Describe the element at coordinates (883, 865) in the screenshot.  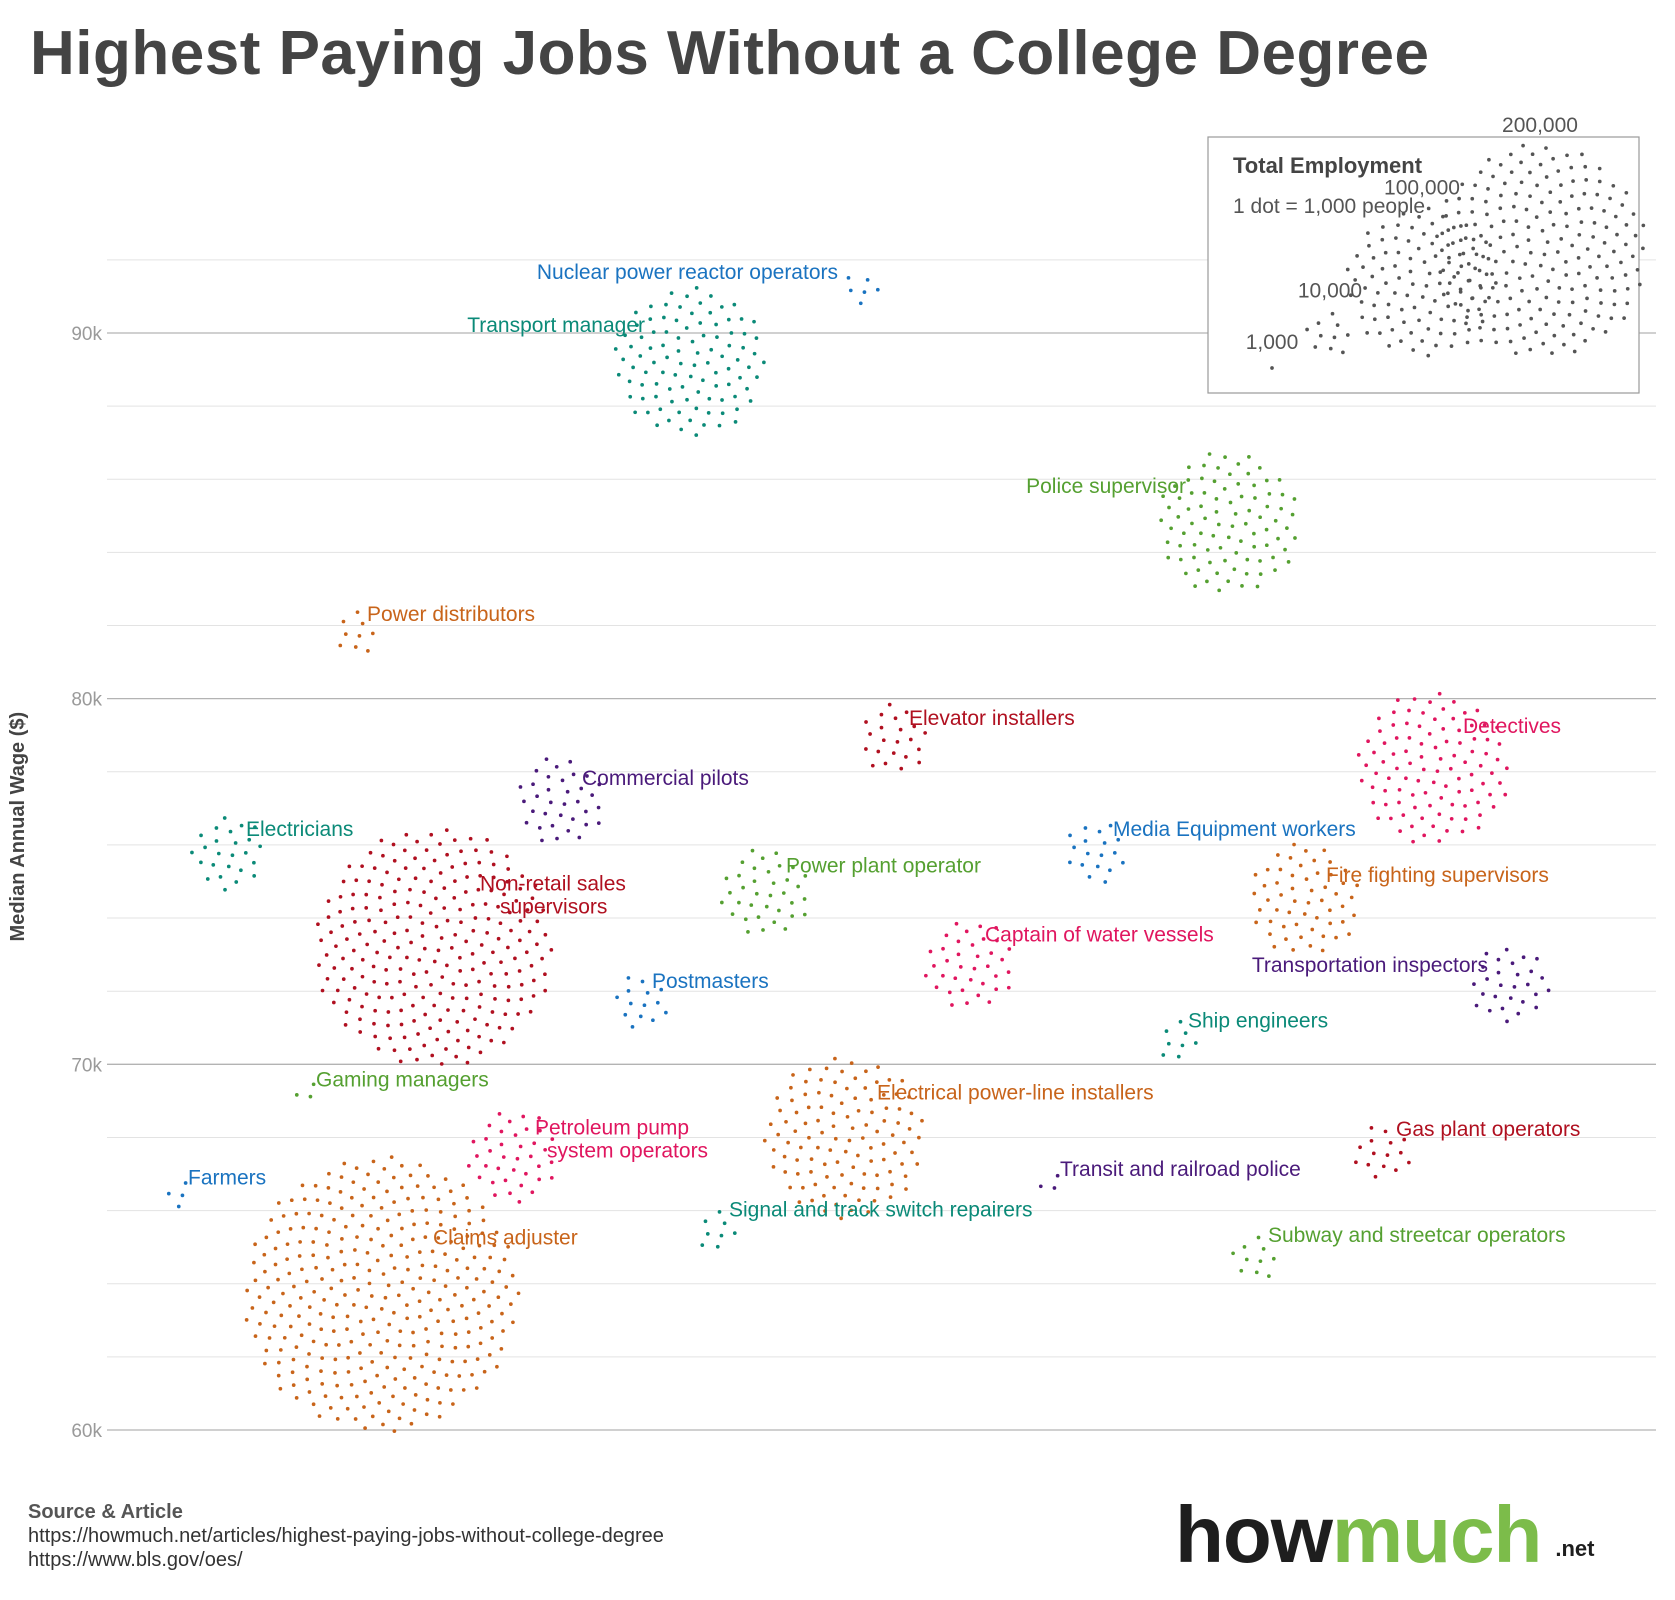
I see `job-label-power-plant-operator: Power plant operator` at that location.